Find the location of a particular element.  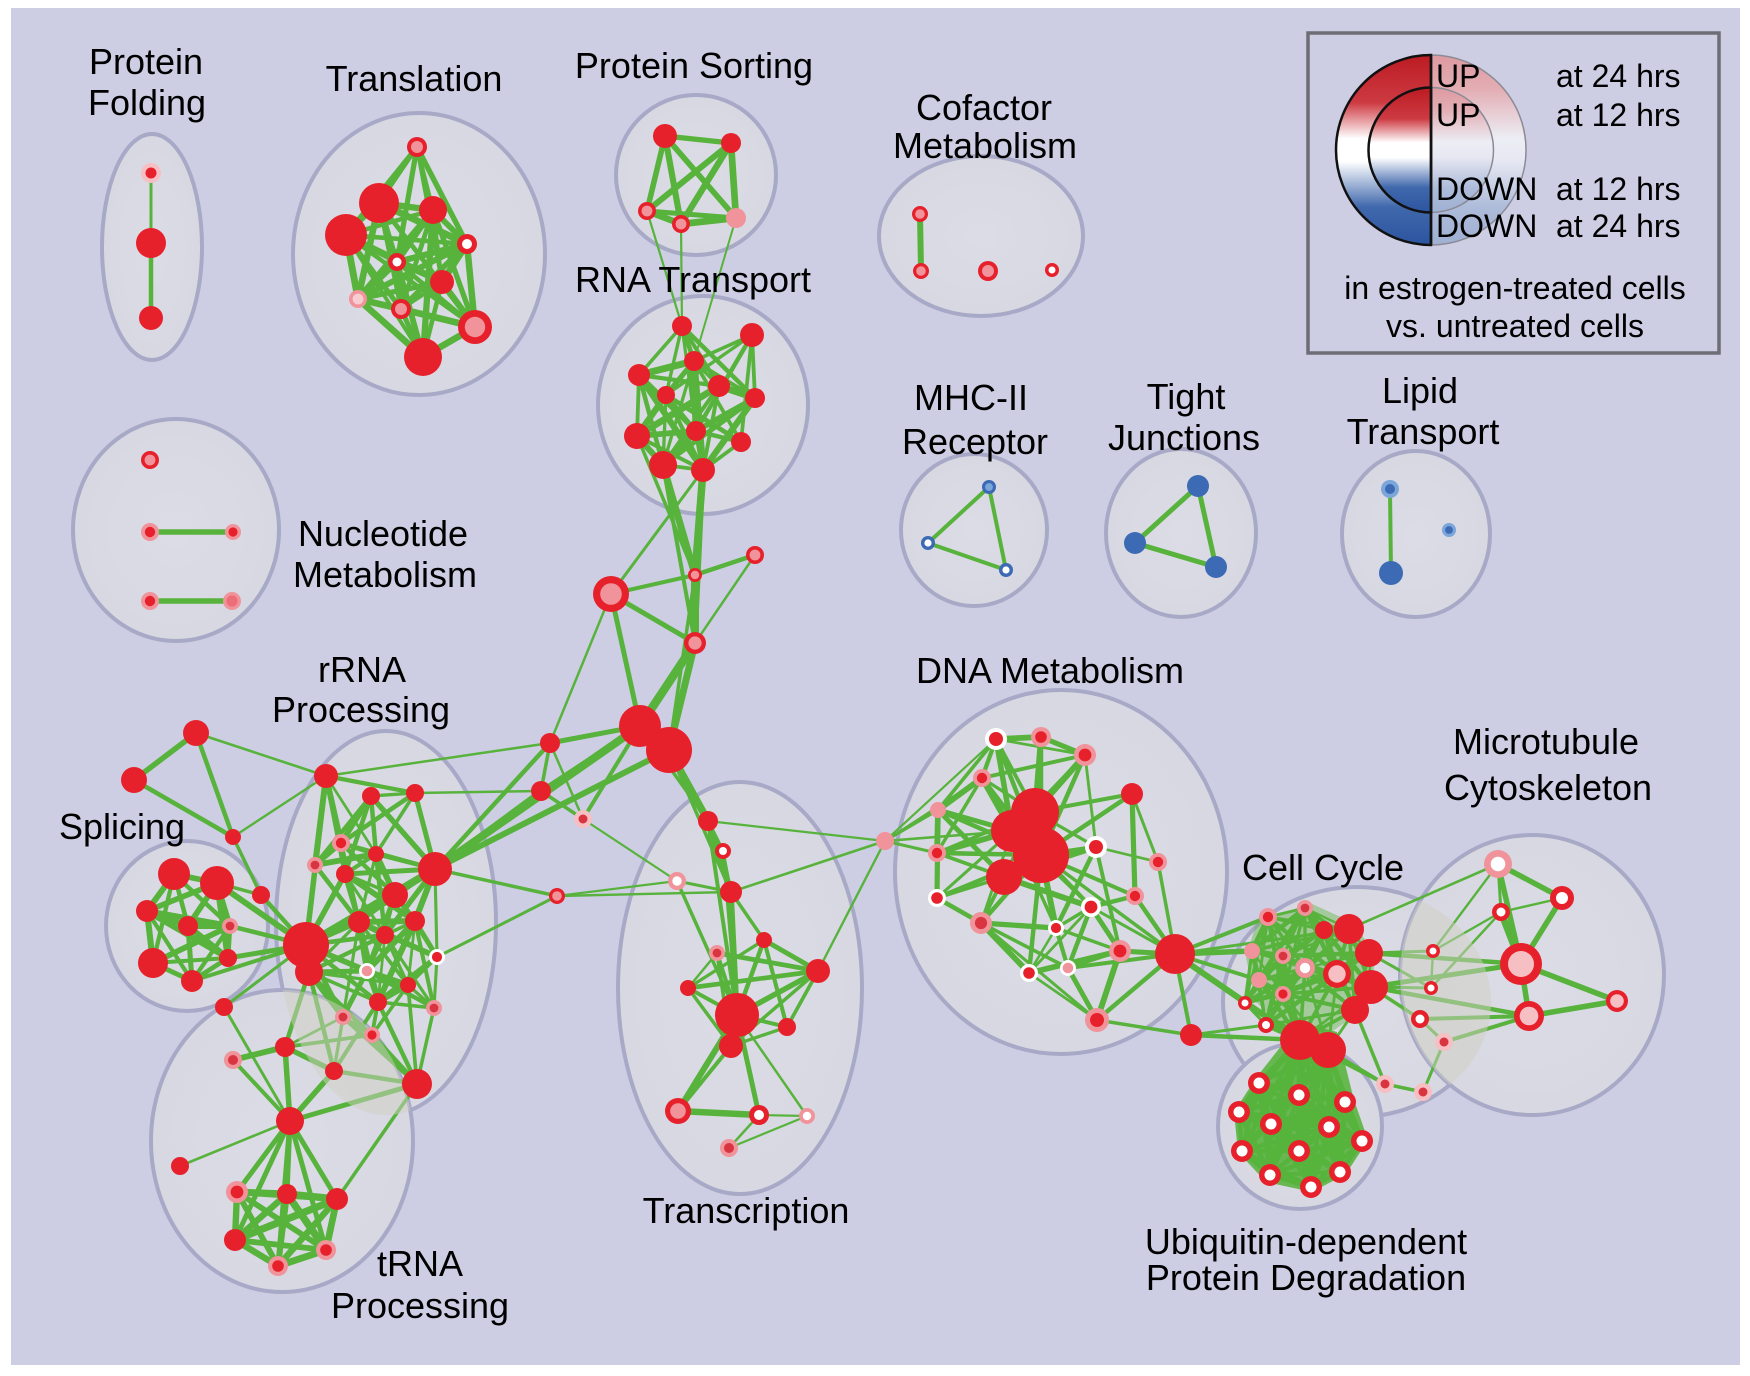

svg-text: Translation is located at coordinates (414, 78).